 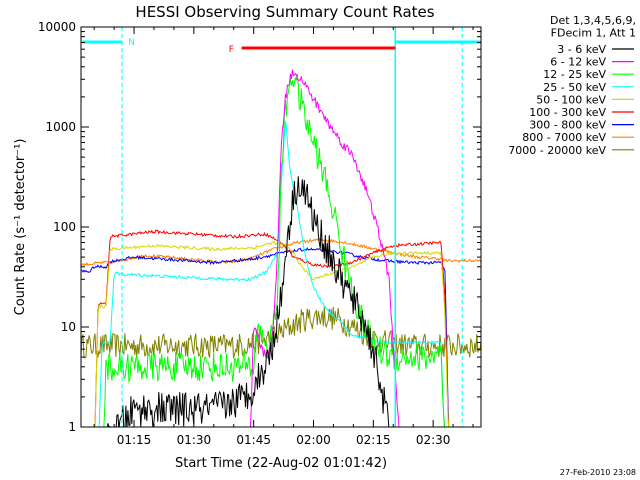 I want to click on chart-title: HESSI Observing Summary Count Rates, so click(x=284, y=12).